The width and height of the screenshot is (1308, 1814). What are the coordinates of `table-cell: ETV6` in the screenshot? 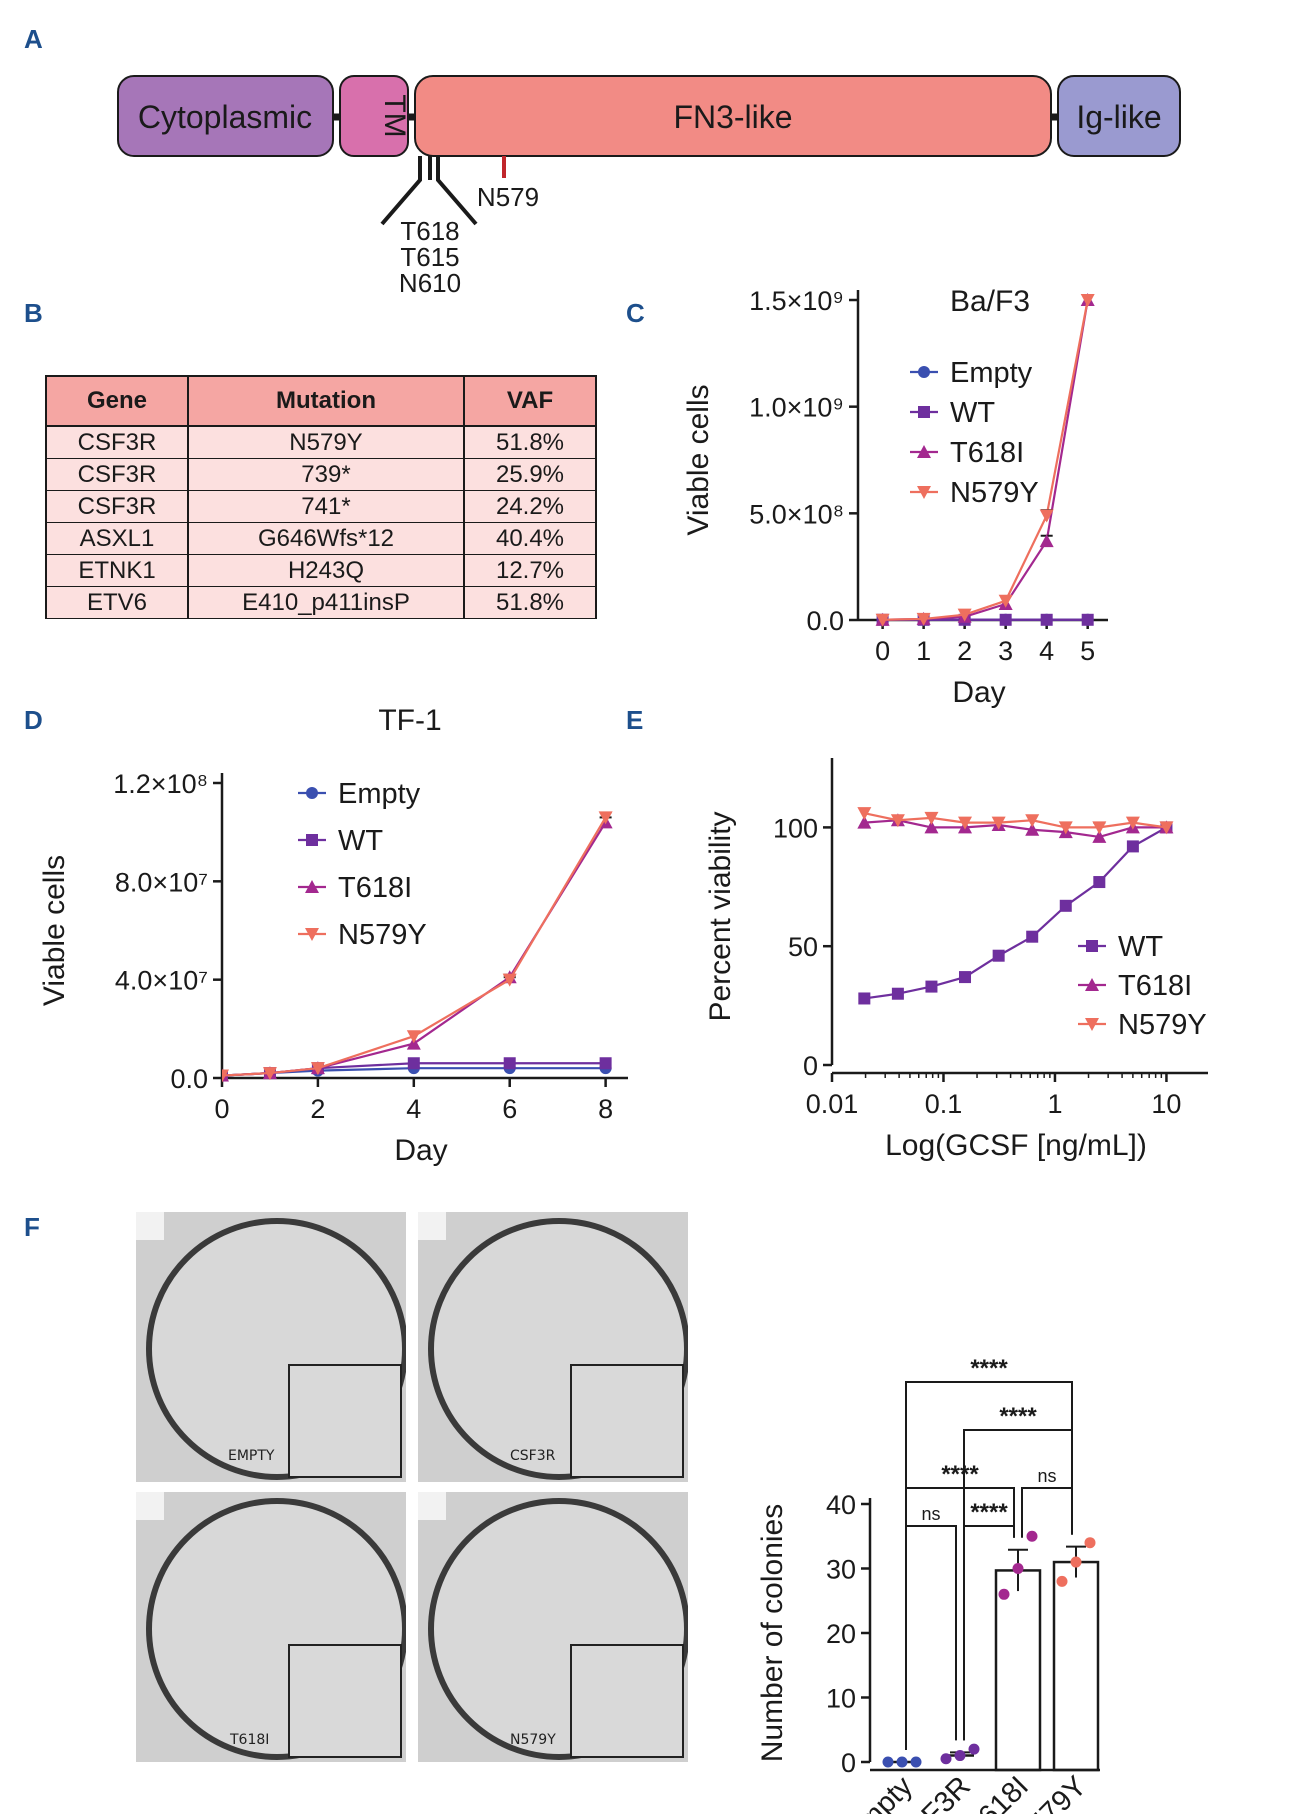 It's located at (117, 602).